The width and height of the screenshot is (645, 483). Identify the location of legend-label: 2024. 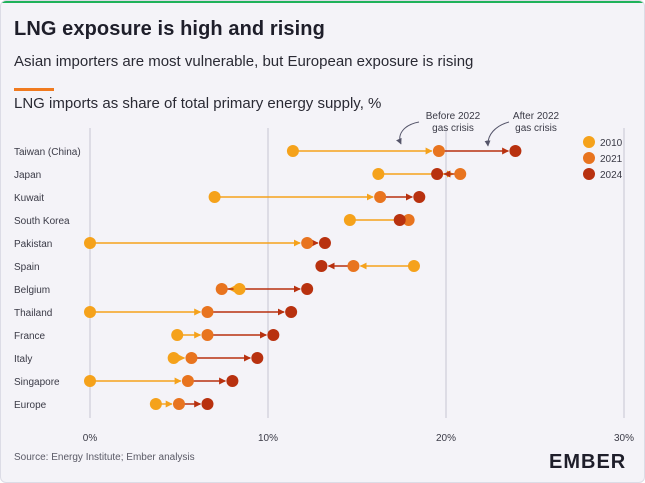
(611, 175).